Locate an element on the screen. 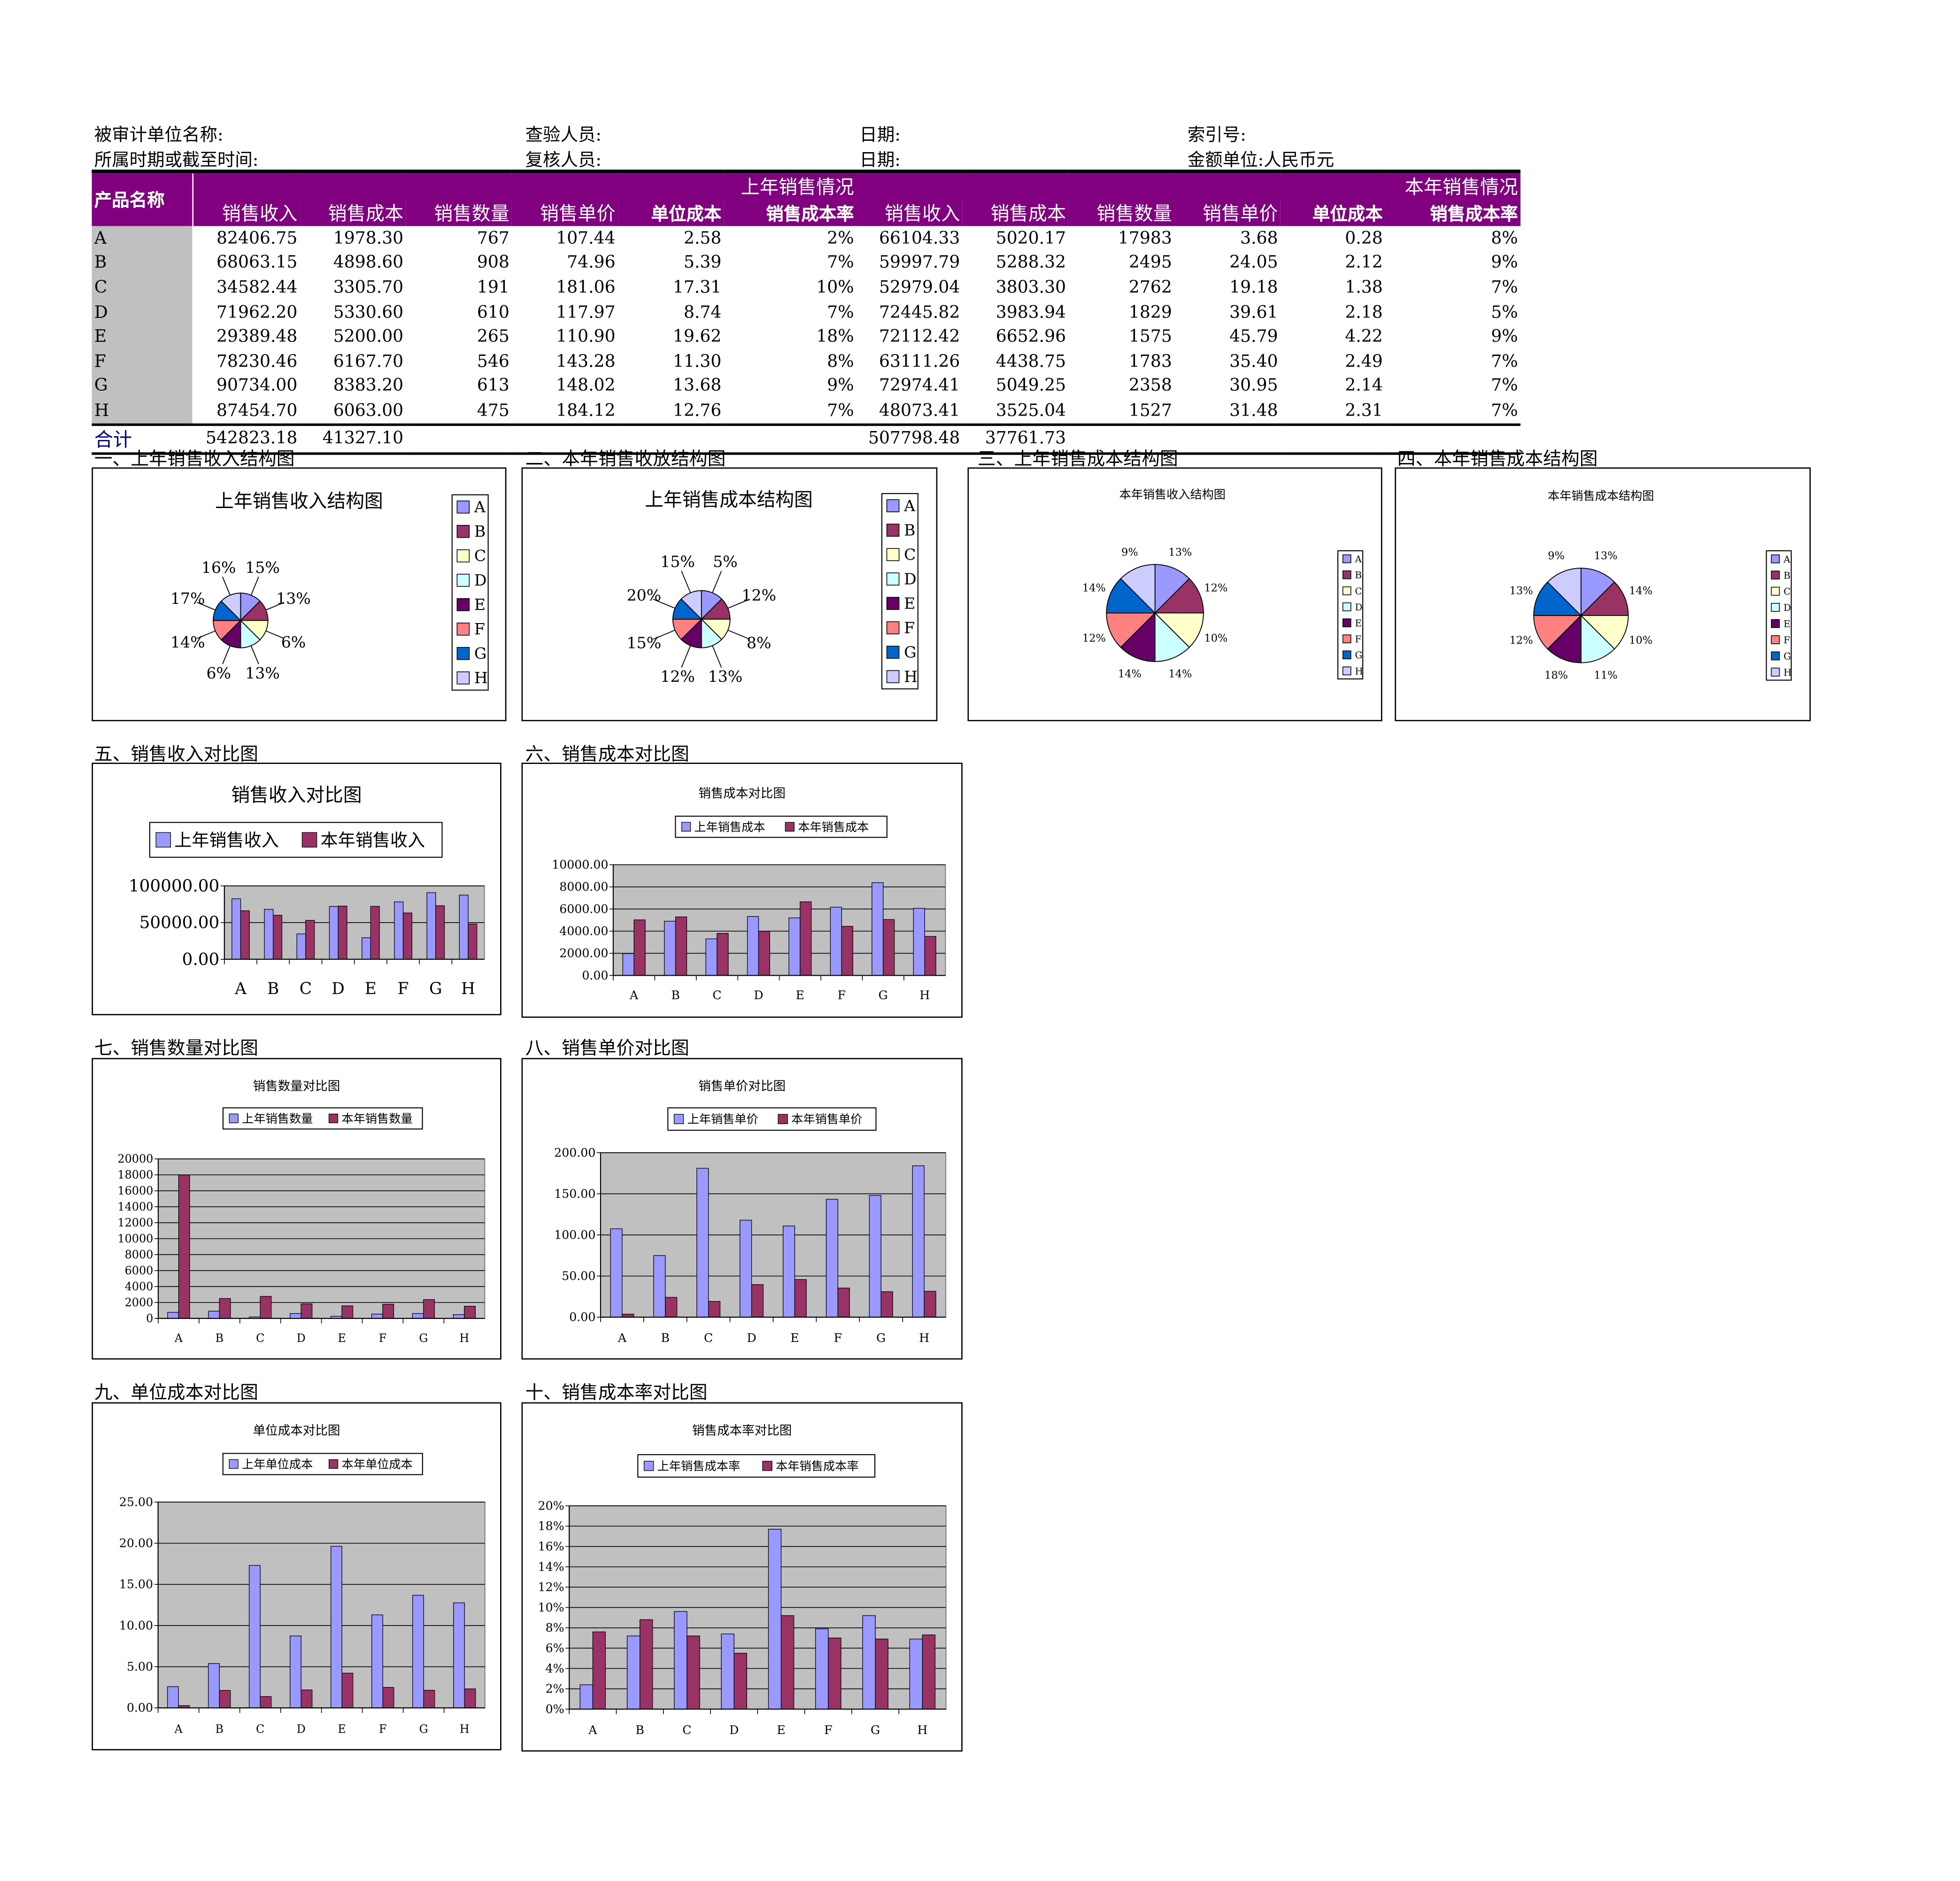 The image size is (1960, 1881). legend-label: 本年单位成本 is located at coordinates (377, 1464).